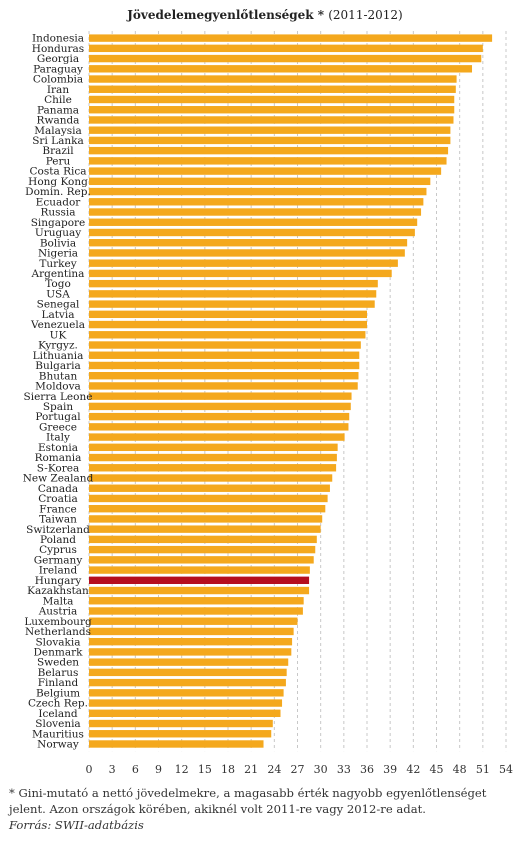 The height and width of the screenshot is (844, 530). I want to click on category-label: Togo, so click(58, 284).